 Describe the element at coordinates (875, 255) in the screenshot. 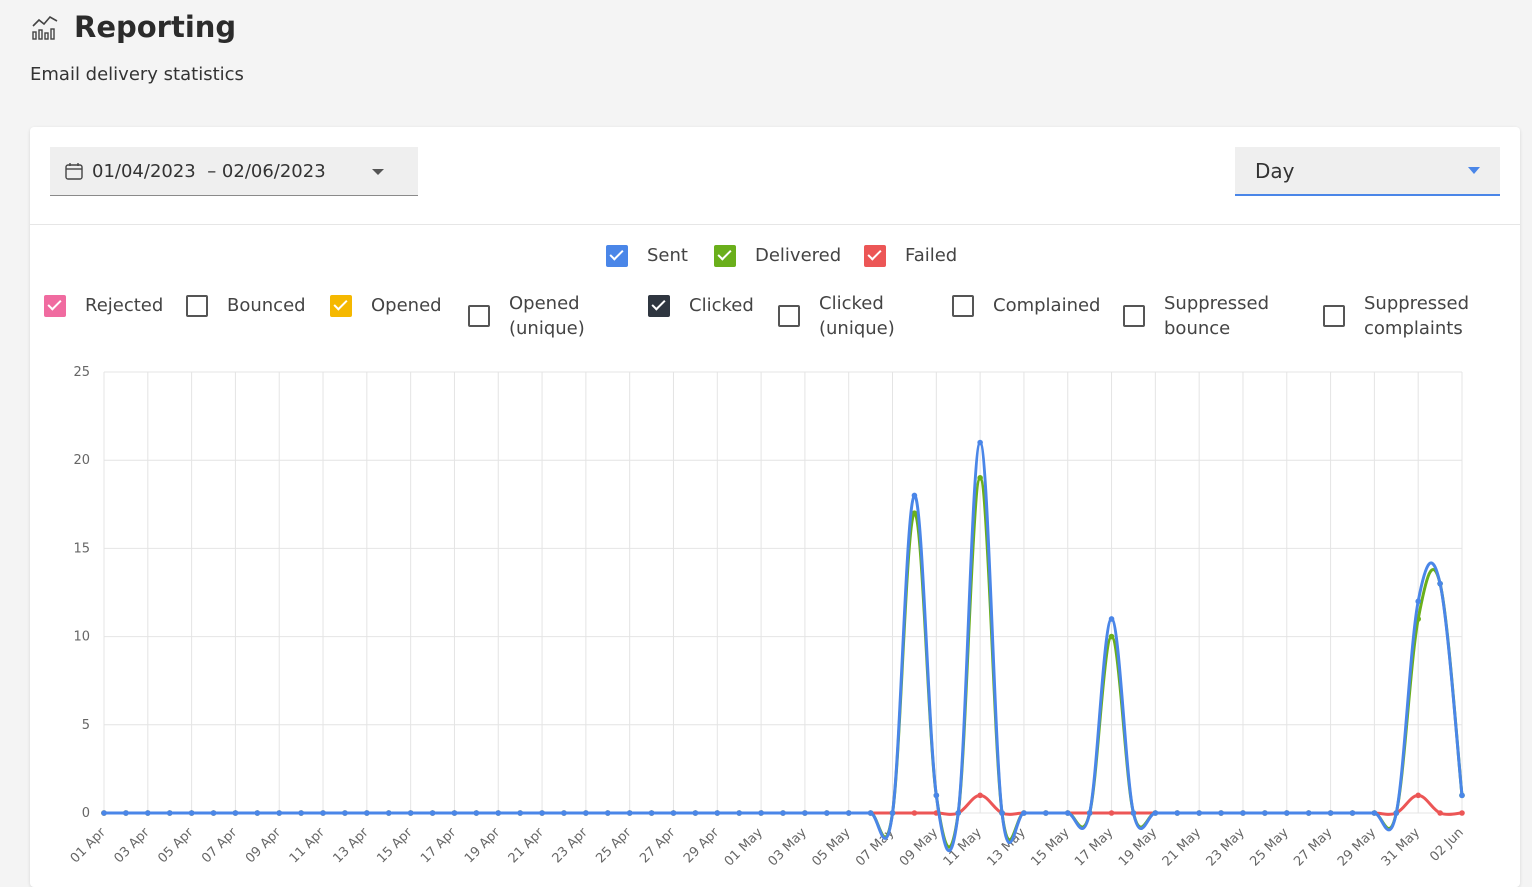

I see `legend-checkbox-failed` at that location.